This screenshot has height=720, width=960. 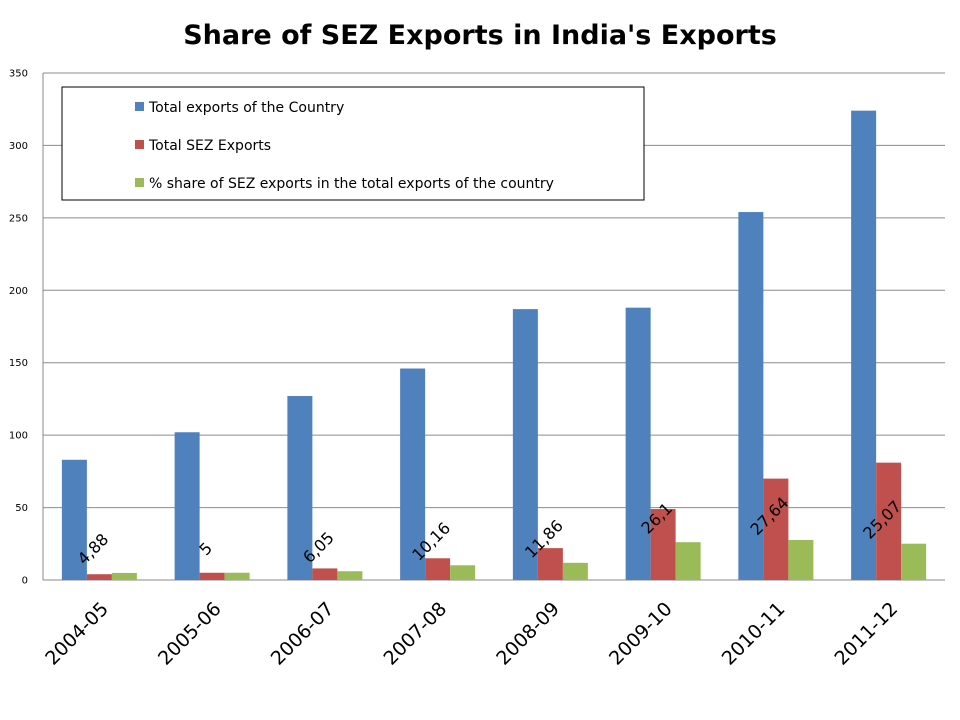 What do you see at coordinates (415, 634) in the screenshot?
I see `x-tick-label: 2007-08` at bounding box center [415, 634].